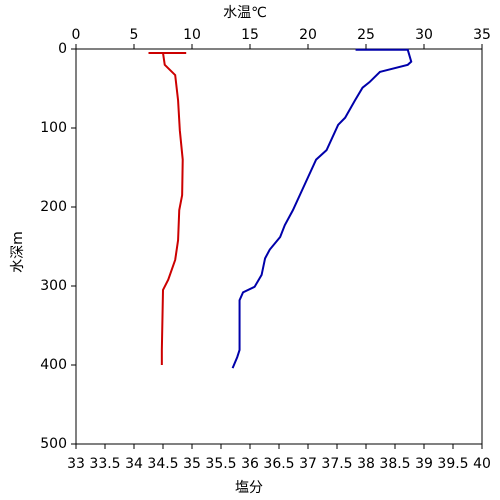 The width and height of the screenshot is (500, 500). Describe the element at coordinates (76, 464) in the screenshot. I see `x-tick-label: 33` at that location.